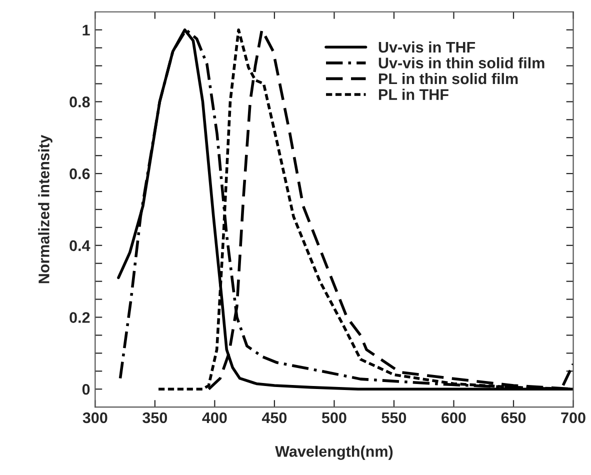 Image resolution: width=591 pixels, height=475 pixels. I want to click on x-tick-label: 350, so click(155, 418).